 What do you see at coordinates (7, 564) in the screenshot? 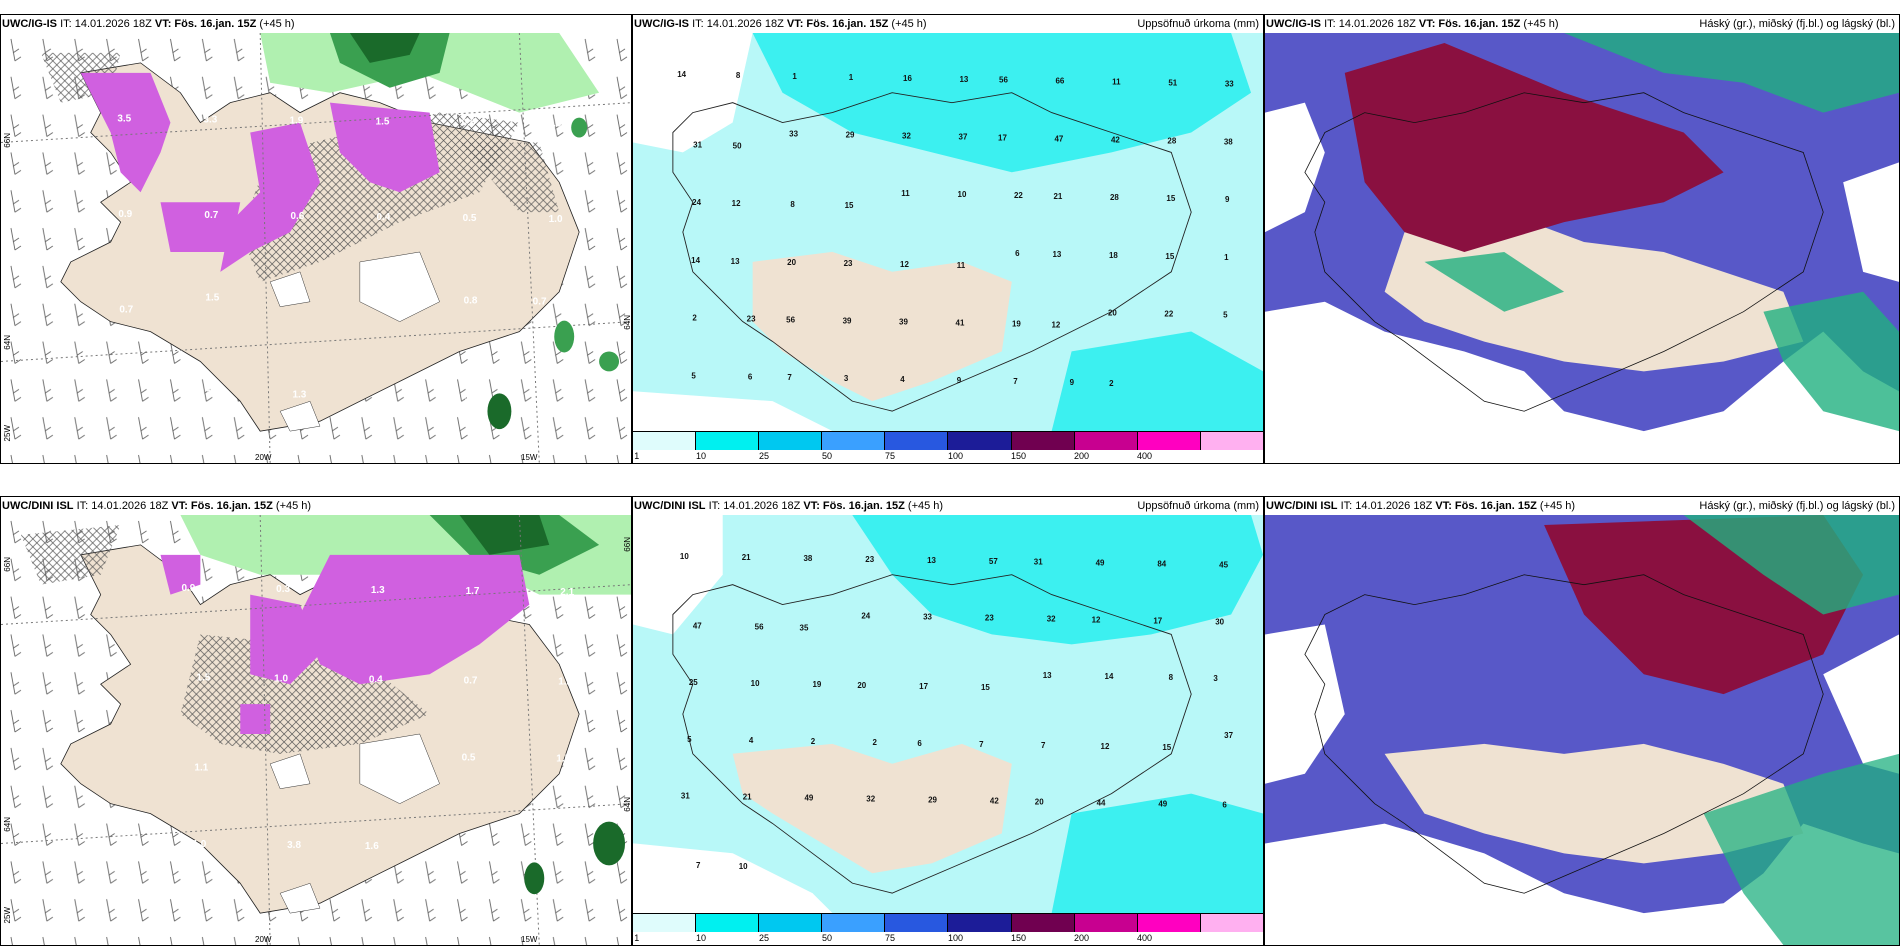
I see `lat-label: 66N` at bounding box center [7, 564].